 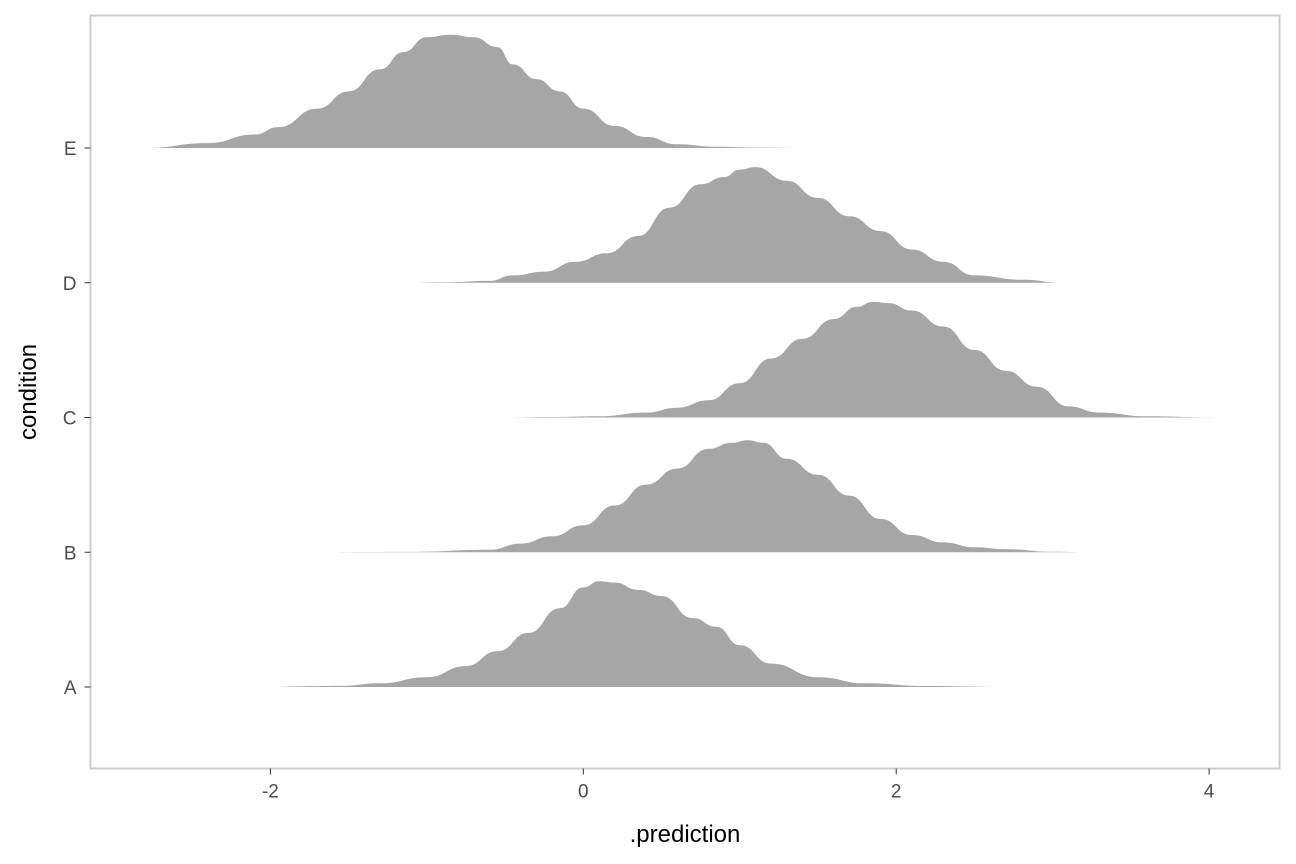 I want to click on y-tick-label-B: B, so click(x=70, y=553).